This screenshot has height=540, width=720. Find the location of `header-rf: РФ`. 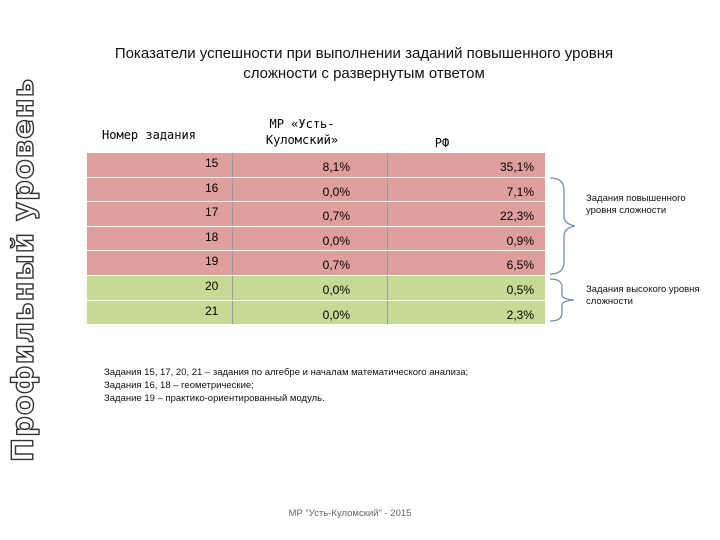

header-rf: РФ is located at coordinates (442, 143).